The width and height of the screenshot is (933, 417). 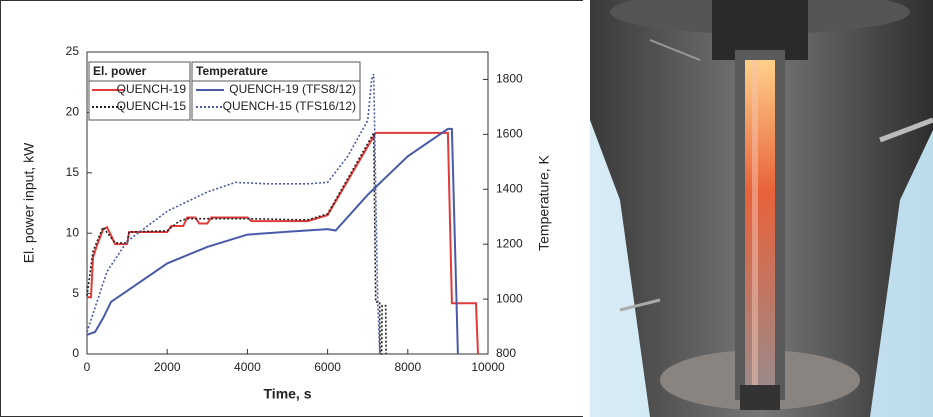 I want to click on y2-tick-label: 1400, so click(x=509, y=188).